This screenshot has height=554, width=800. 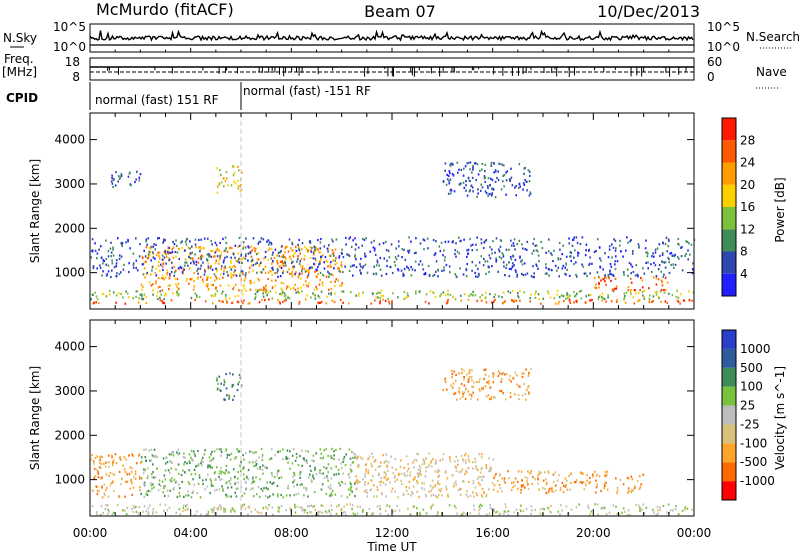 I want to click on colorbar-segment, so click(x=729, y=195).